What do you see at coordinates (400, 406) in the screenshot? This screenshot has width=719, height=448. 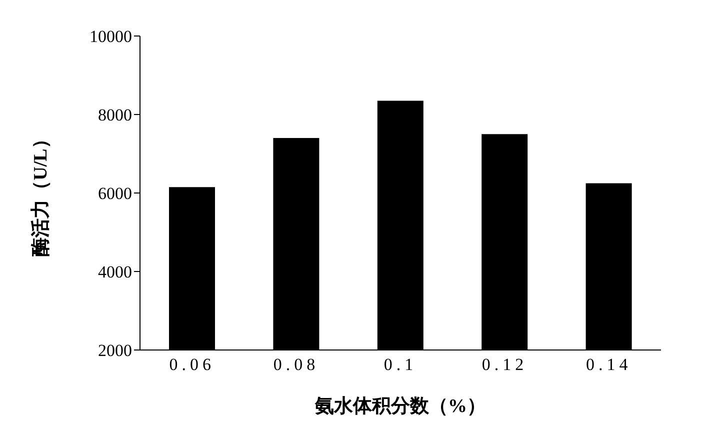 I see `x-axis-title: 氨水体积分数（%）` at bounding box center [400, 406].